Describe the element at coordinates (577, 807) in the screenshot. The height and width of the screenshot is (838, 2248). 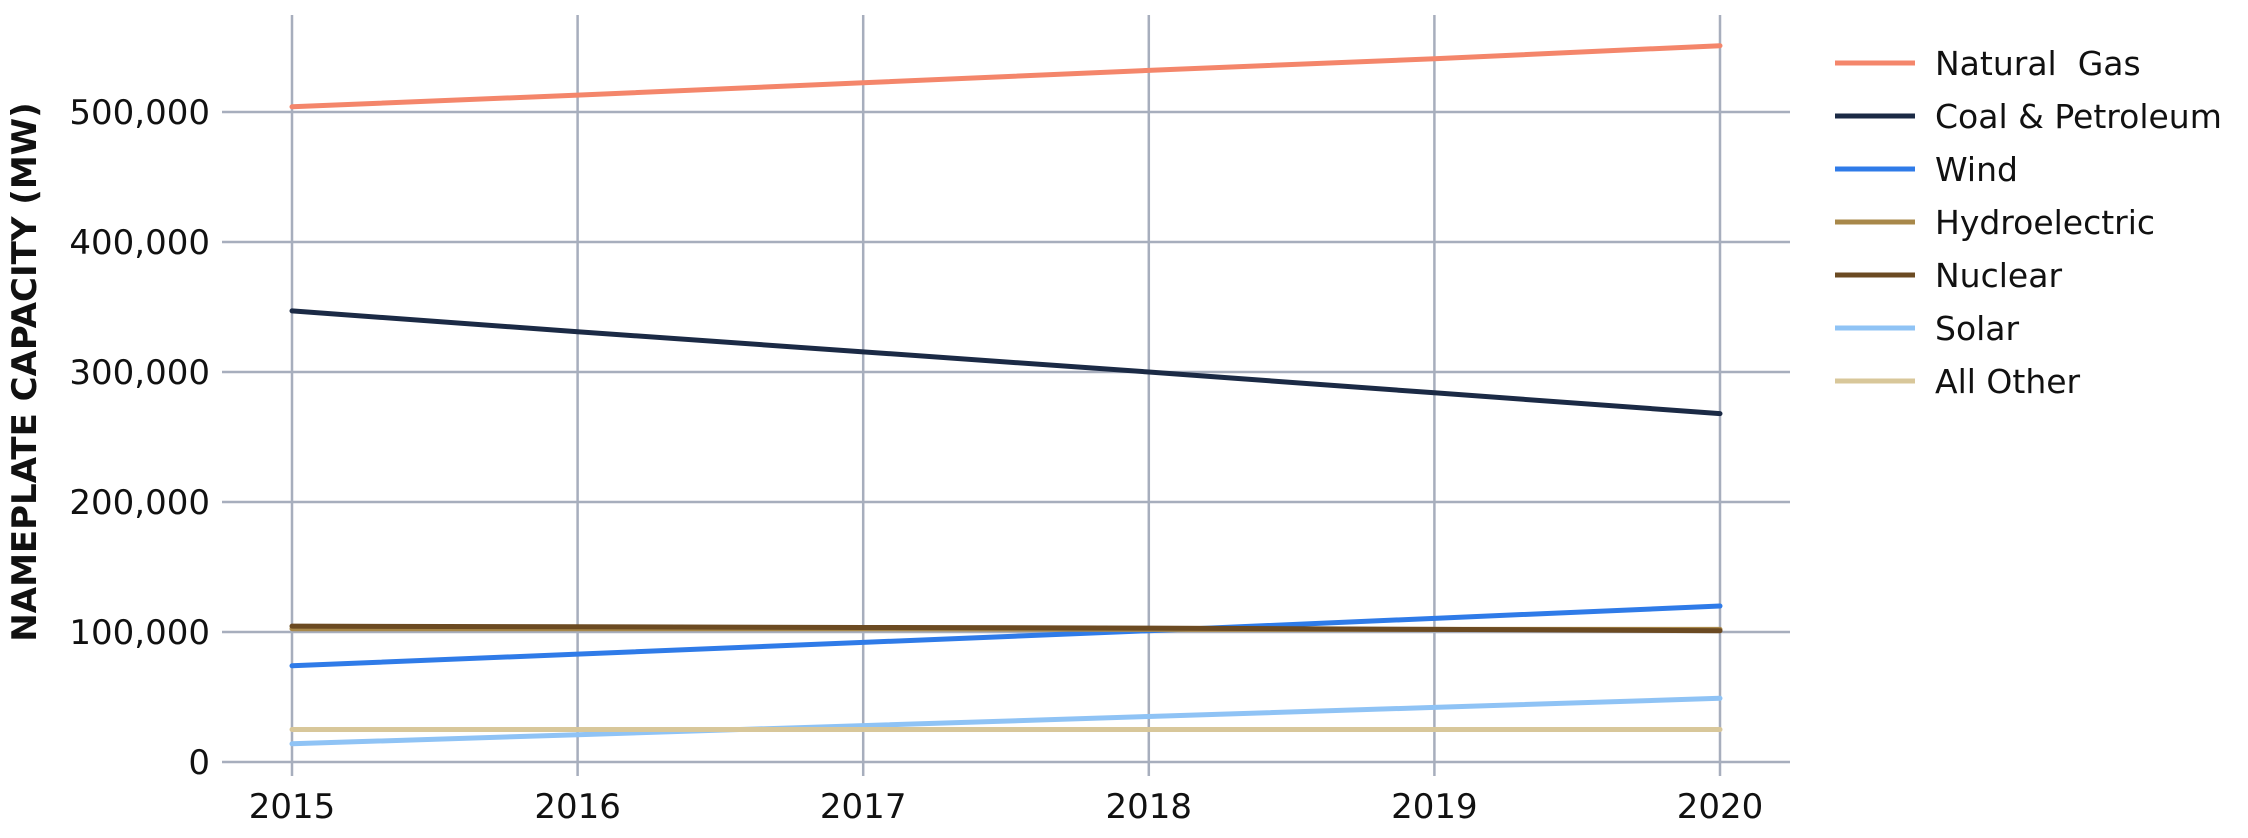
I see `x-tick-label: 2016` at that location.